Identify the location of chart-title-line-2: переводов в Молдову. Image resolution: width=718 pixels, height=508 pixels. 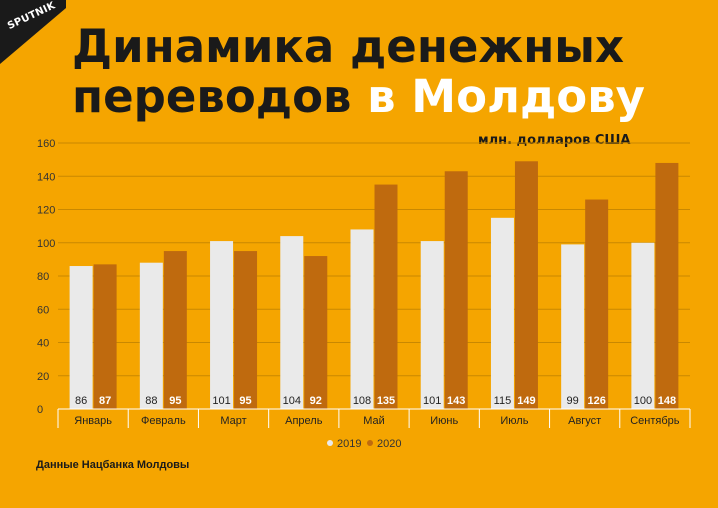
(358, 97).